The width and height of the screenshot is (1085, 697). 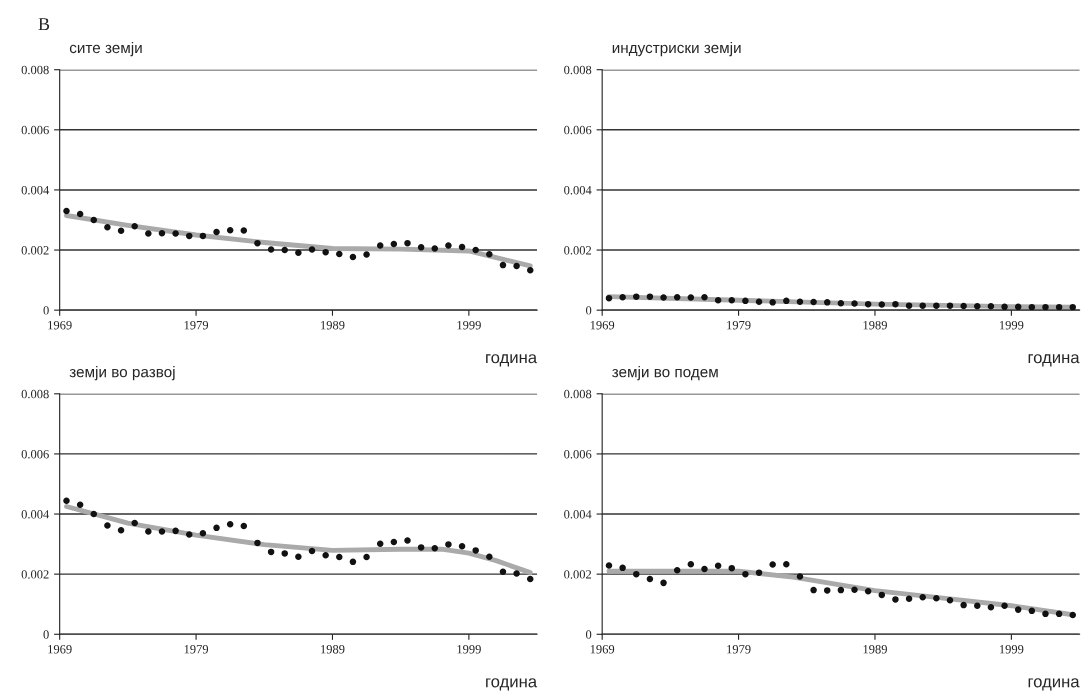 I want to click on y-tick-label: 0.004, so click(x=578, y=514).